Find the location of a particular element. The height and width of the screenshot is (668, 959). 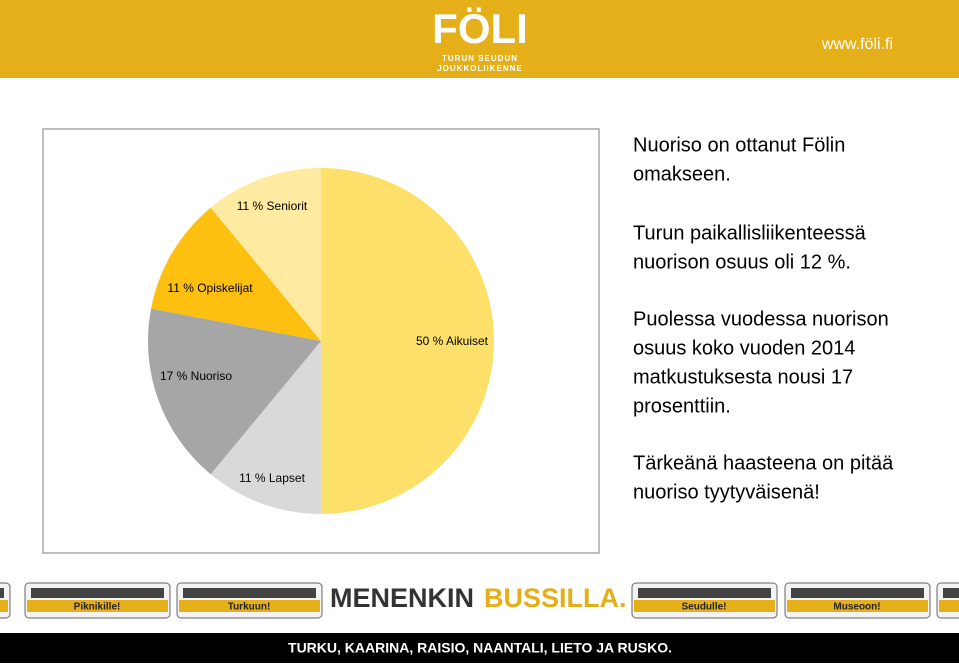

paragraph-line: prosenttiin. is located at coordinates (682, 406).